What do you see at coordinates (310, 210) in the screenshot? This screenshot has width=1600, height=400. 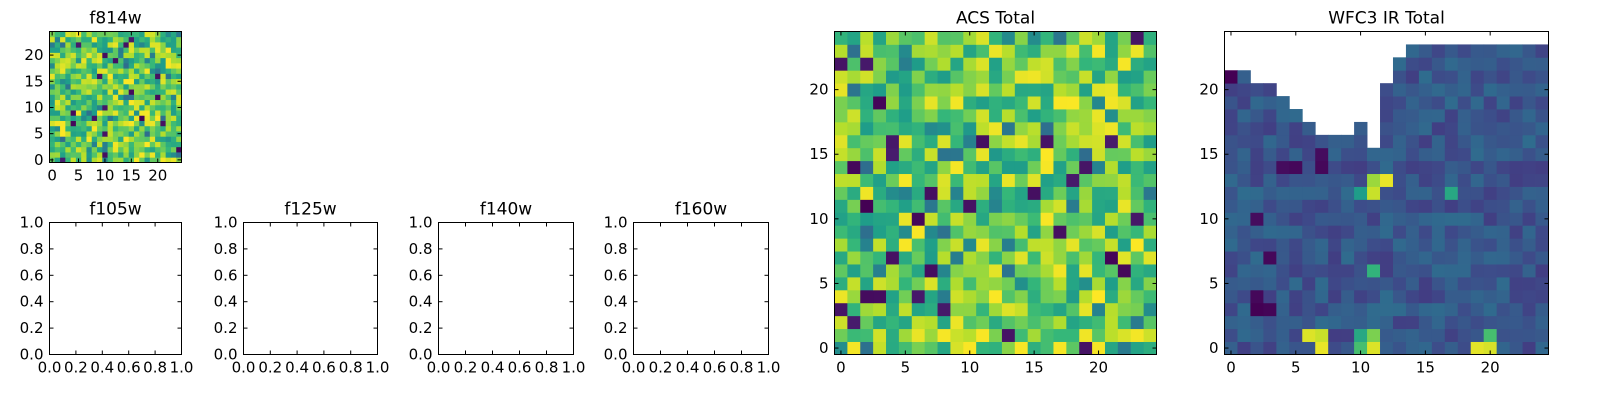 I see `panel-title: f125w` at bounding box center [310, 210].